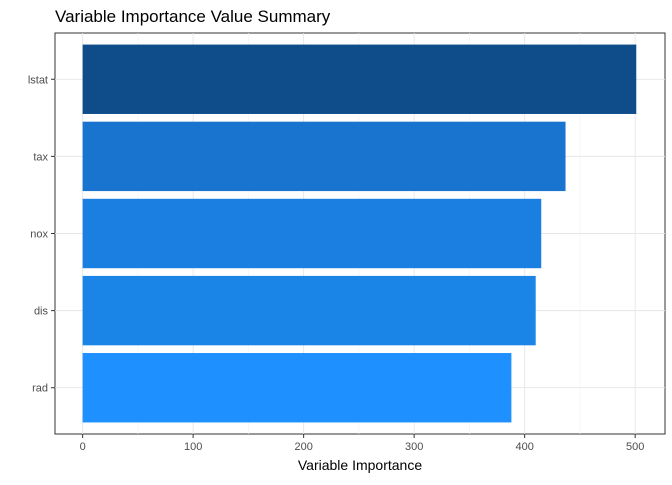 The height and width of the screenshot is (485, 672). I want to click on x-tick-label: 100, so click(193, 447).